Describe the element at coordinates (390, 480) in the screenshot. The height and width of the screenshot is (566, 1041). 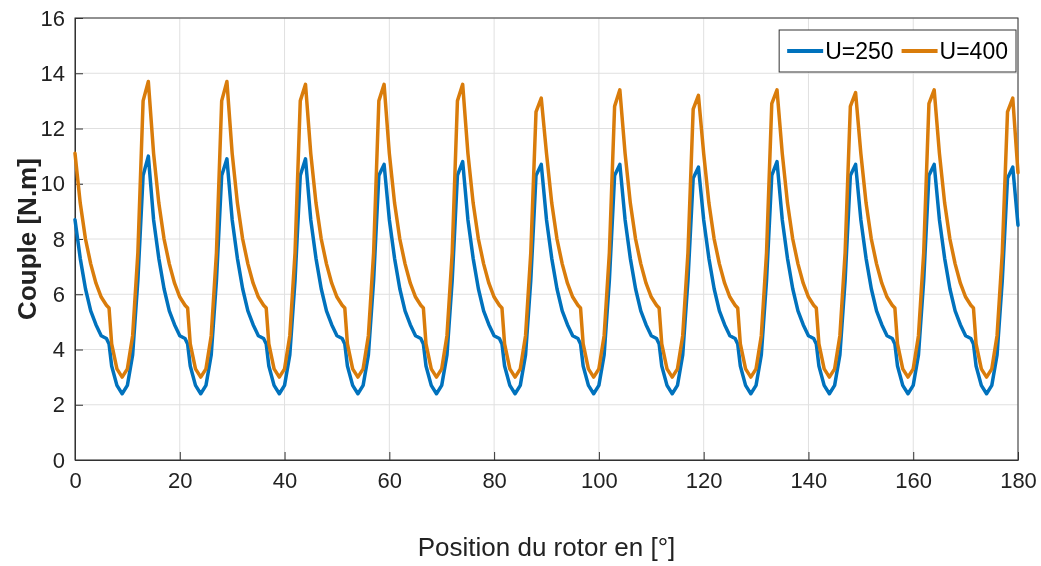
I see `x-tick-label: 60` at that location.